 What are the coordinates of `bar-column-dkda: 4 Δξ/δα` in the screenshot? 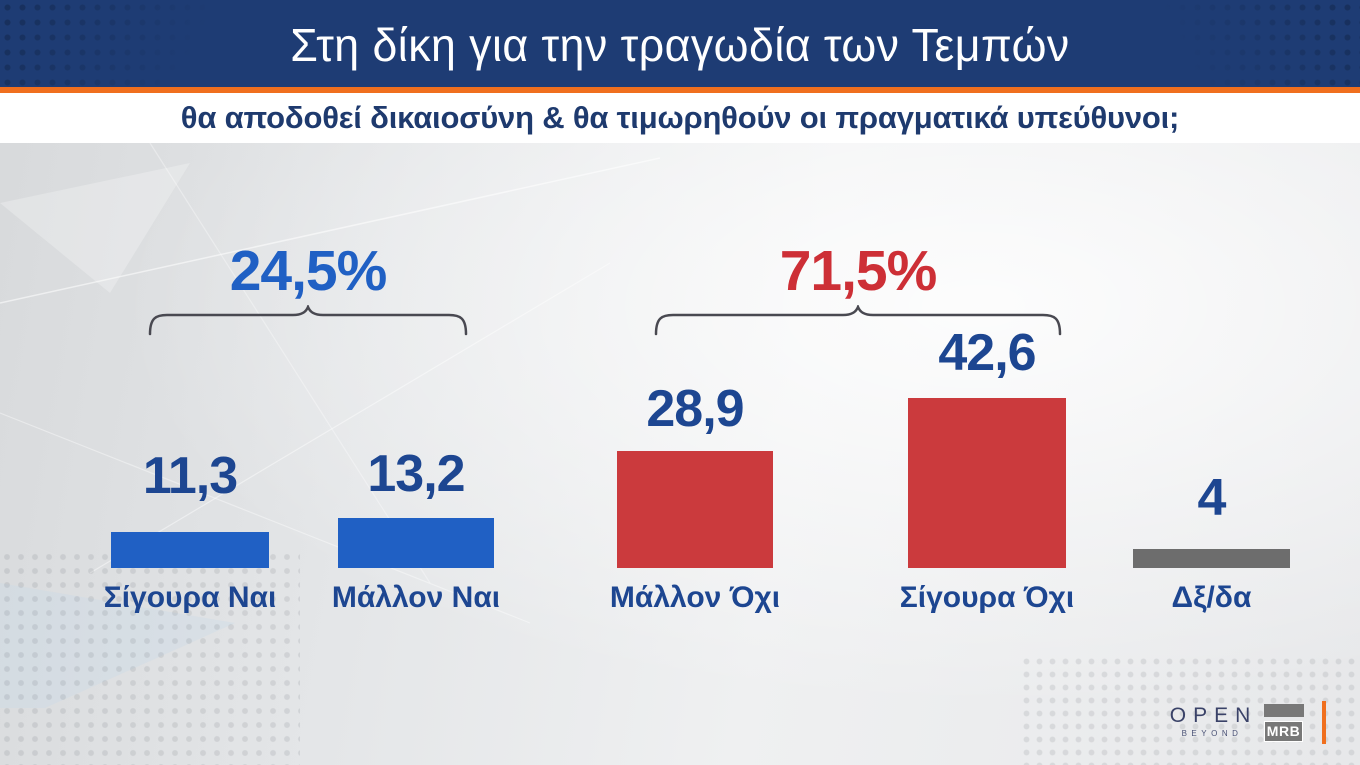 It's located at (1211, 378).